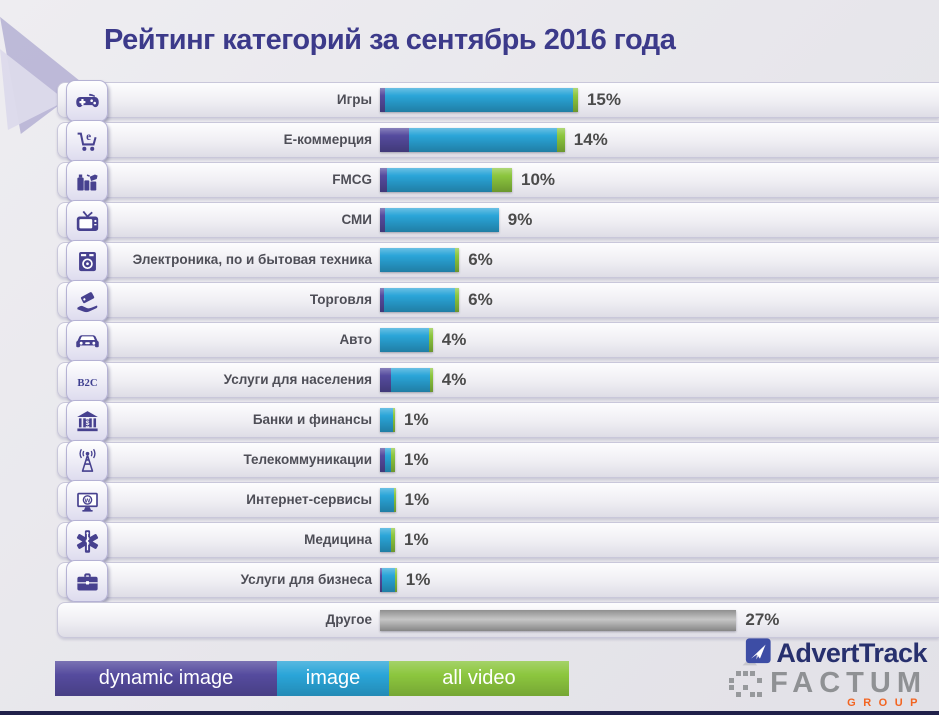 This screenshot has width=939, height=715. I want to click on appliances-icon, so click(87, 261).